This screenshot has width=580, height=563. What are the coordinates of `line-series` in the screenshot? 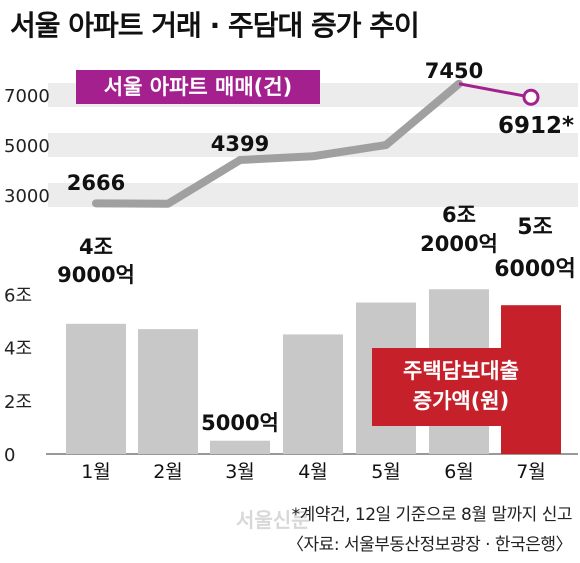 It's located at (277, 143).